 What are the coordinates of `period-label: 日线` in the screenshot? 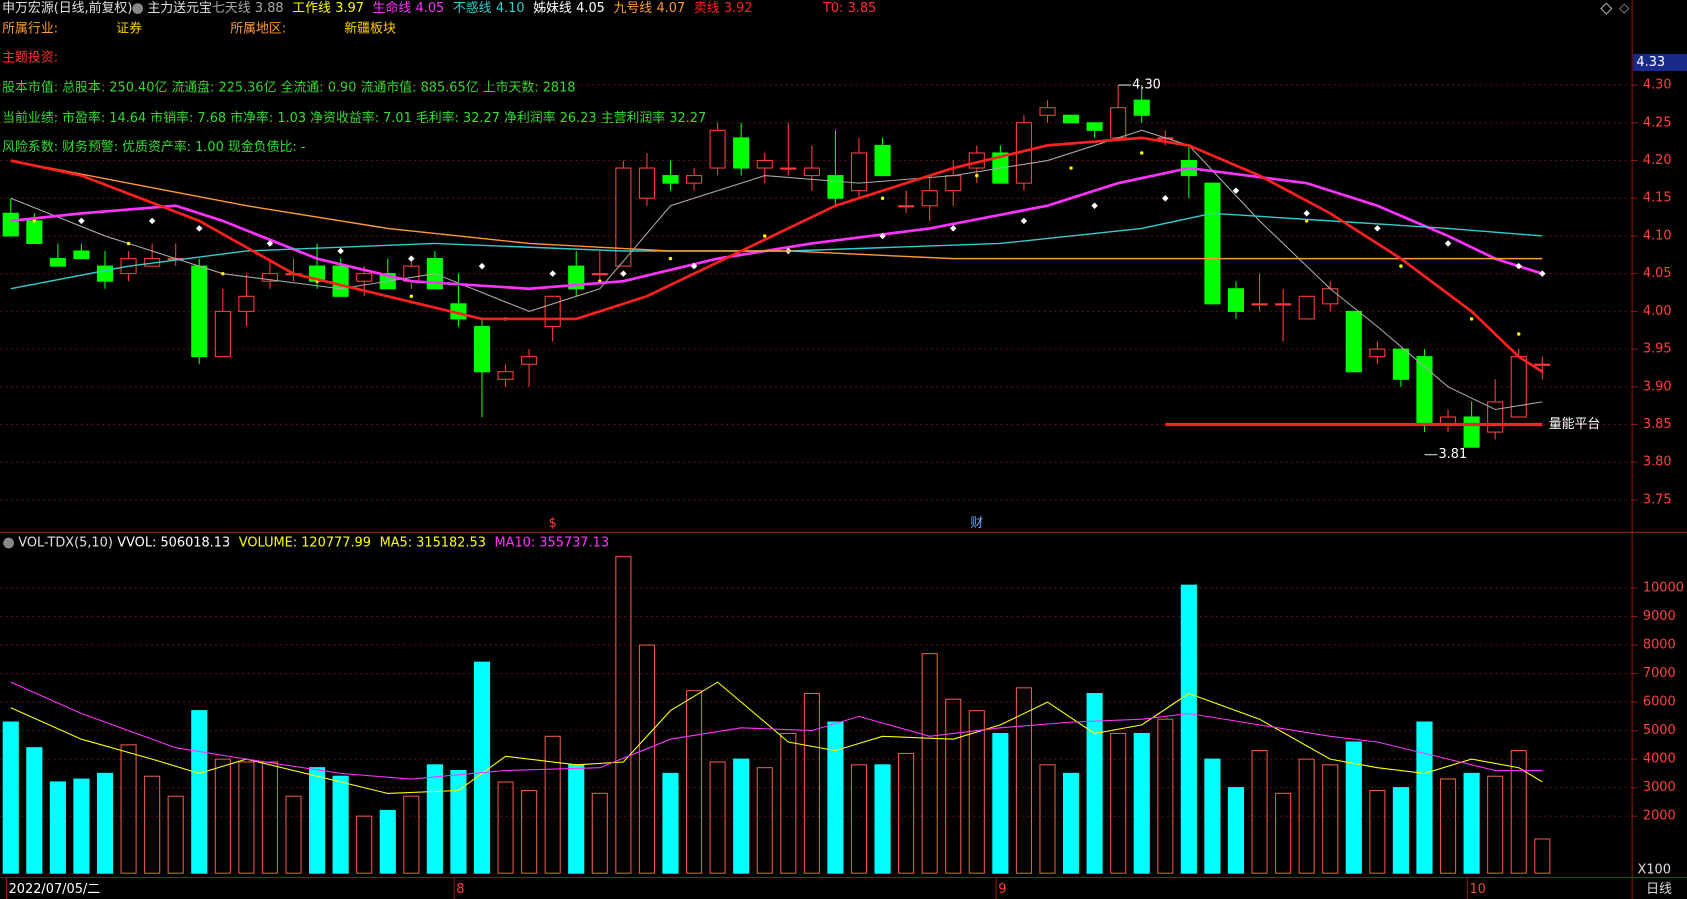 It's located at (1659, 889).